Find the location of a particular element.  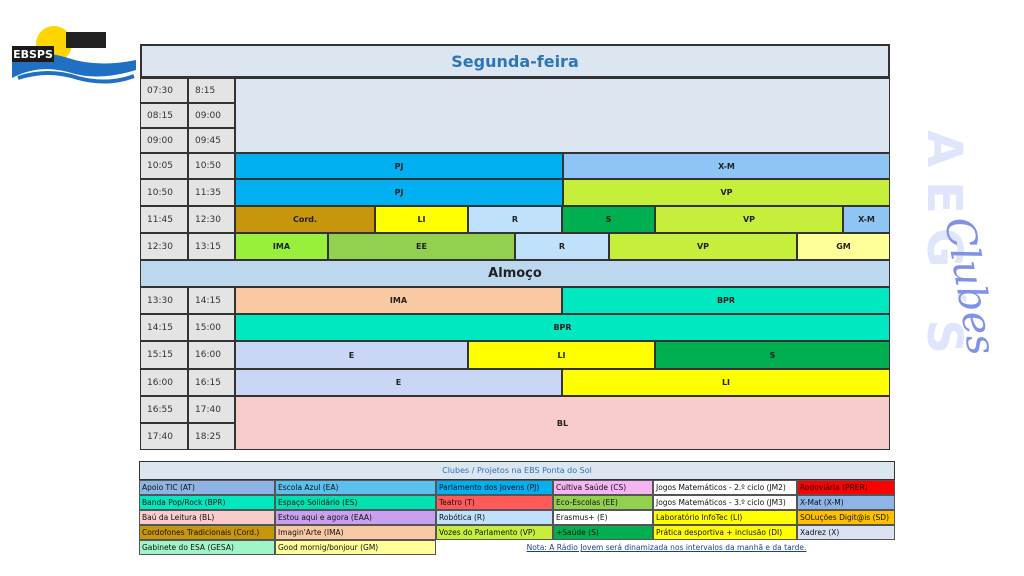

time-end: 09:45 is located at coordinates (211, 140).